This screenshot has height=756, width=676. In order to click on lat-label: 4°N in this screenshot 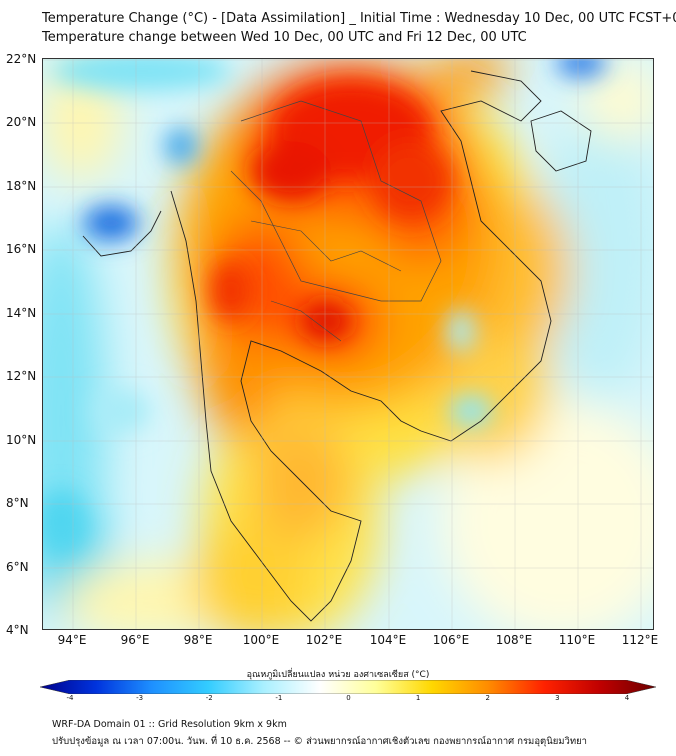, I will do `click(17, 630)`.